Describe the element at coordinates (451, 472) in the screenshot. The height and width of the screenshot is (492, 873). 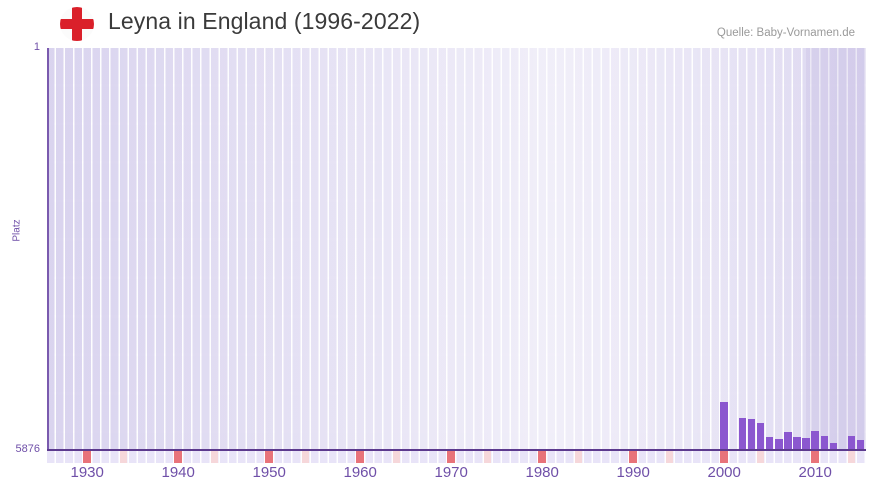
I see `x-axis-label-1970: 1970` at that location.